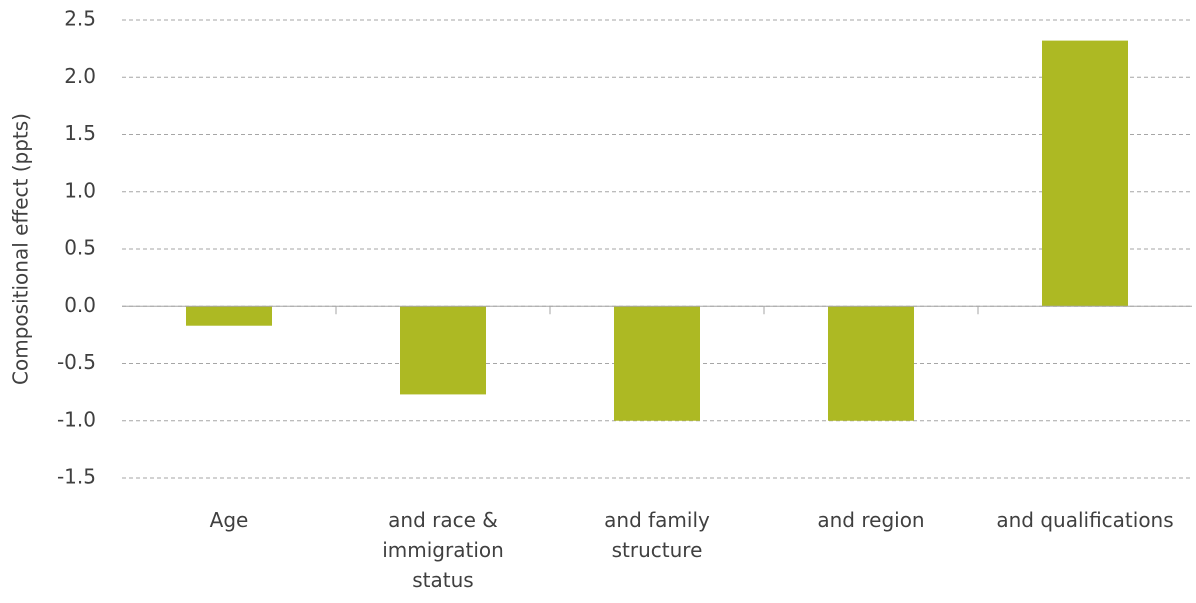  Describe the element at coordinates (1085, 520) in the screenshot. I see `x-tick-label: and qualifications` at that location.